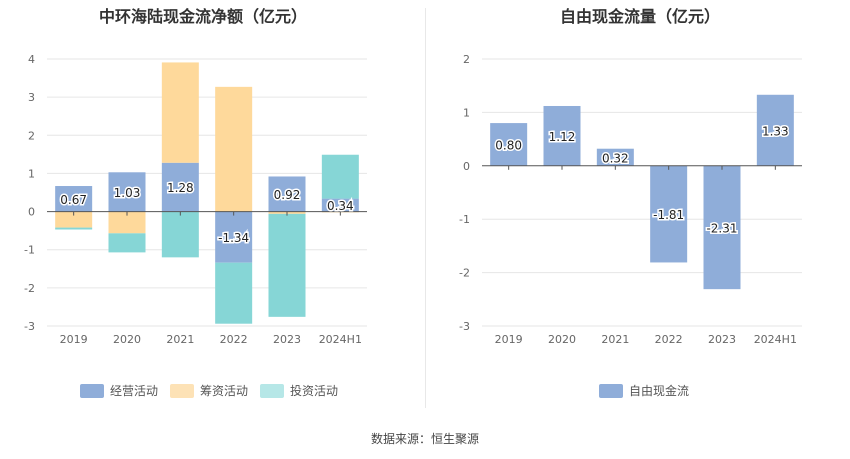  I want to click on data-label: 1.03, so click(127, 193).